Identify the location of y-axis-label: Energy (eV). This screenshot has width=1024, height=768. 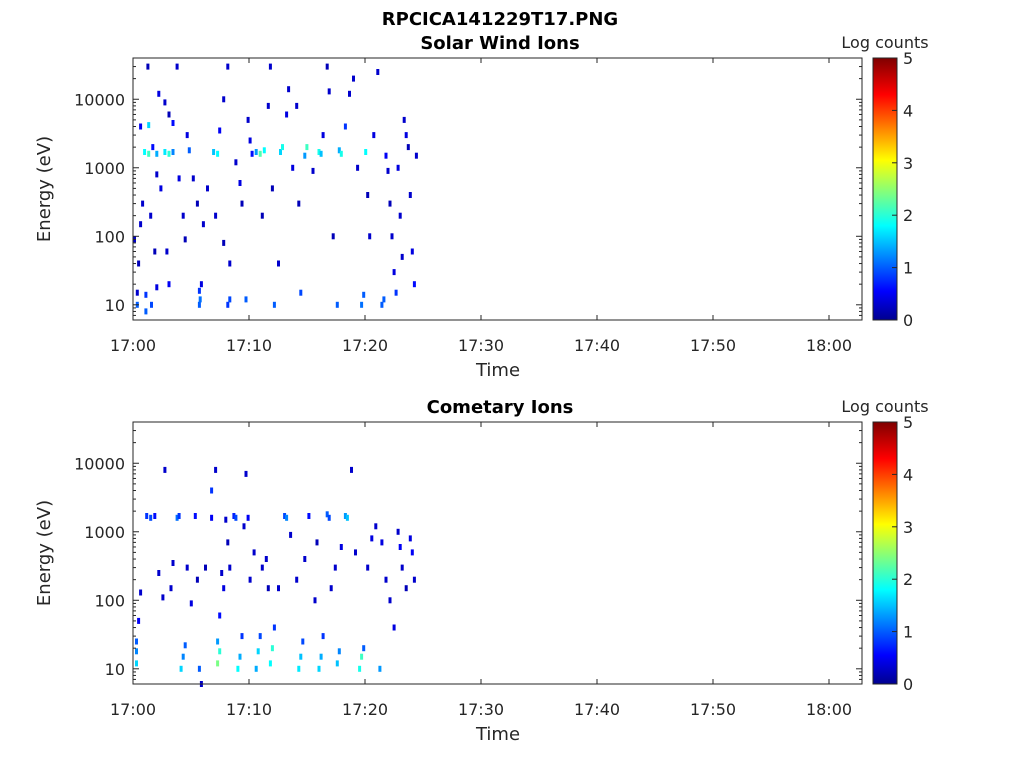
(44, 553).